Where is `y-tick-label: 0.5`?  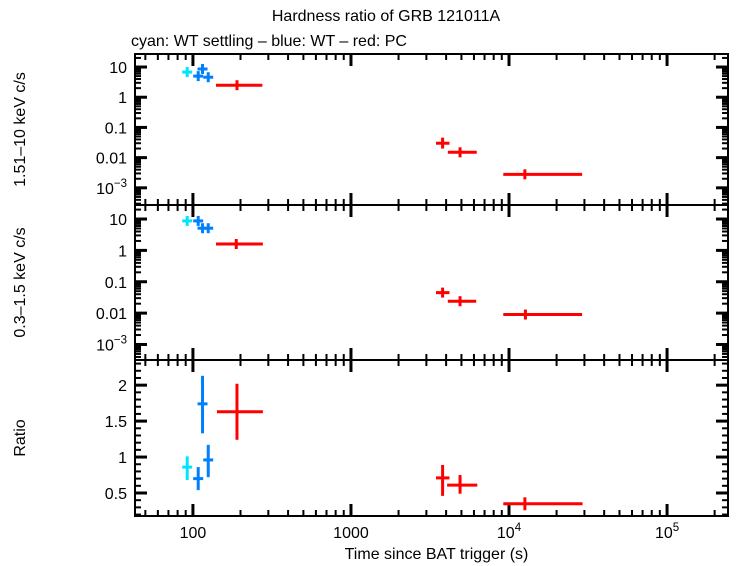
y-tick-label: 0.5 is located at coordinates (116, 494).